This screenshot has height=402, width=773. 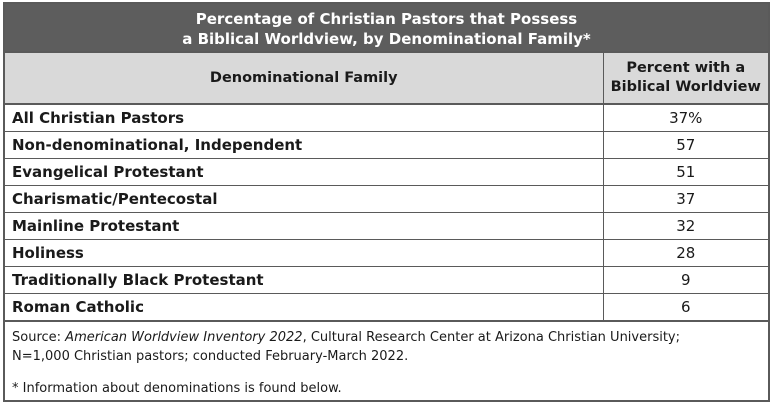 What do you see at coordinates (304, 79) in the screenshot?
I see `column-header-denominational-family: Denominational Family` at bounding box center [304, 79].